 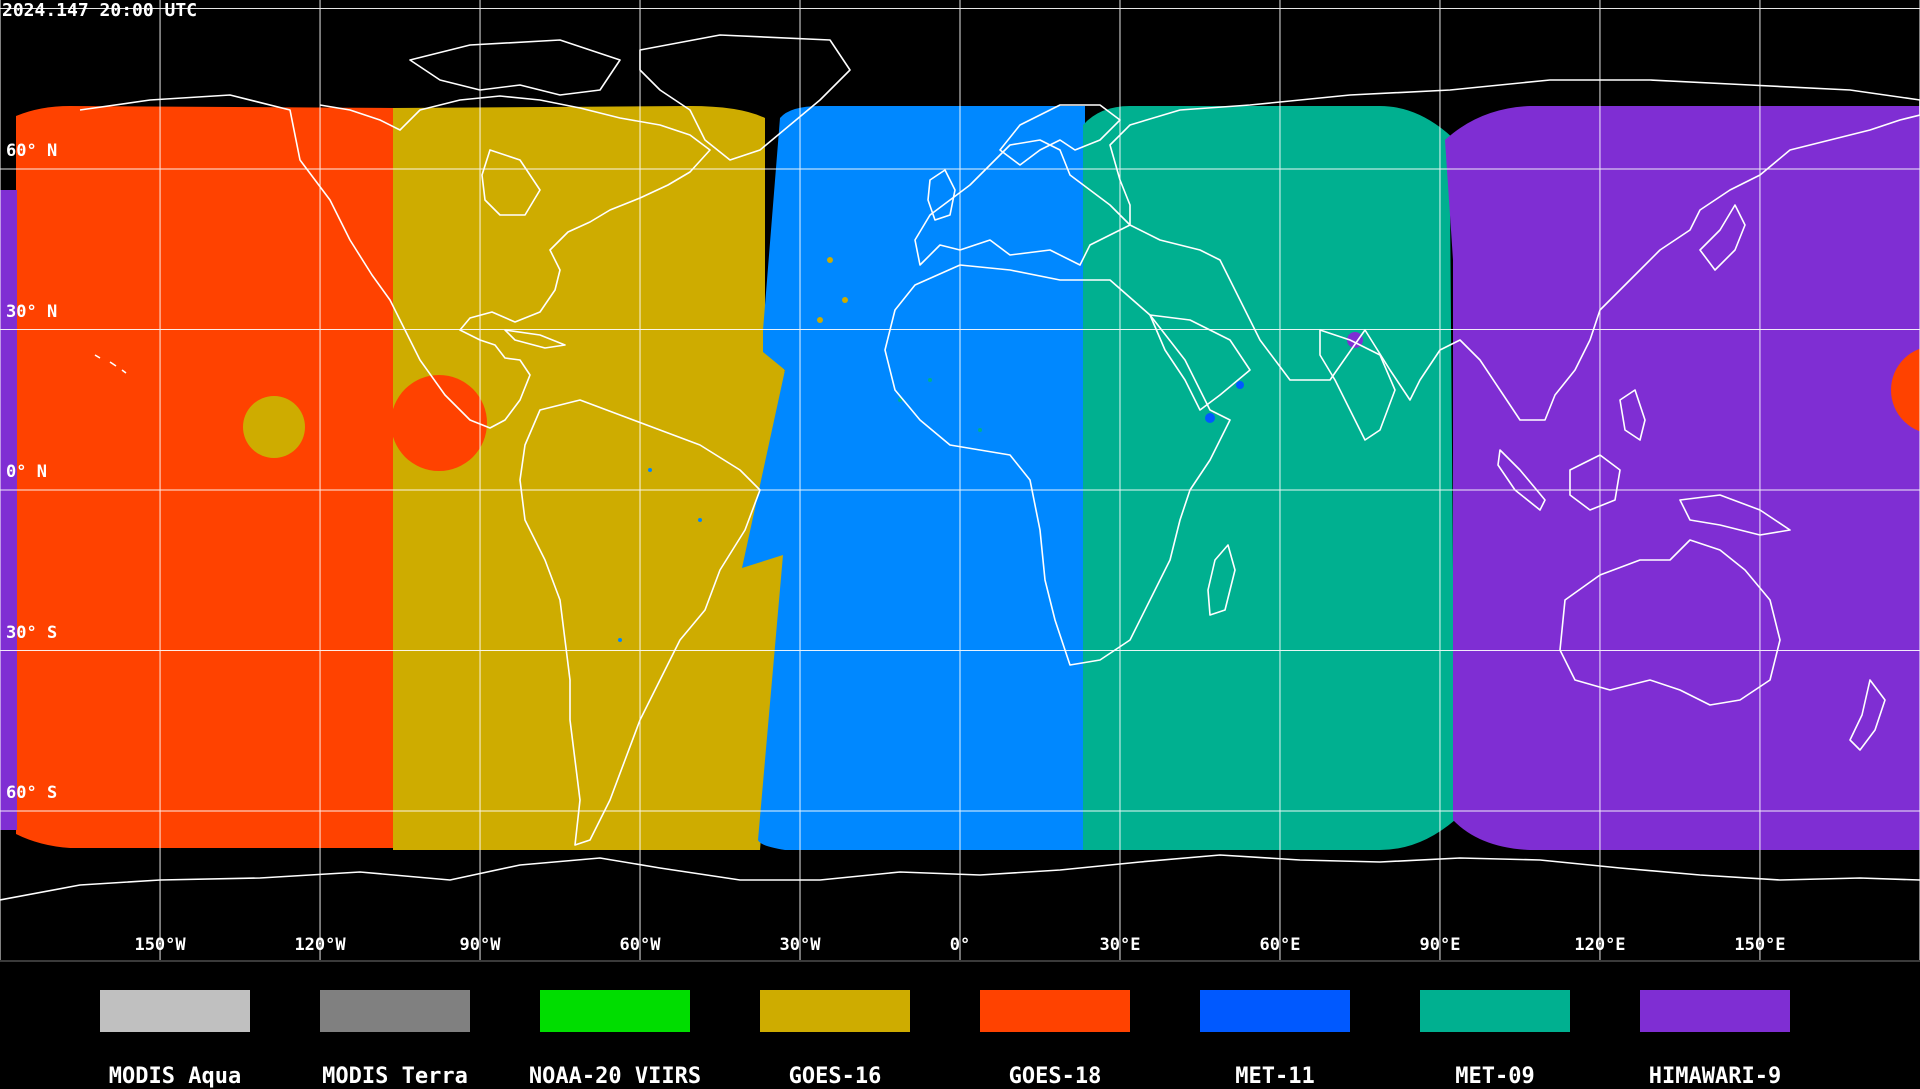 I want to click on coastline-philippines, so click(x=1632, y=415).